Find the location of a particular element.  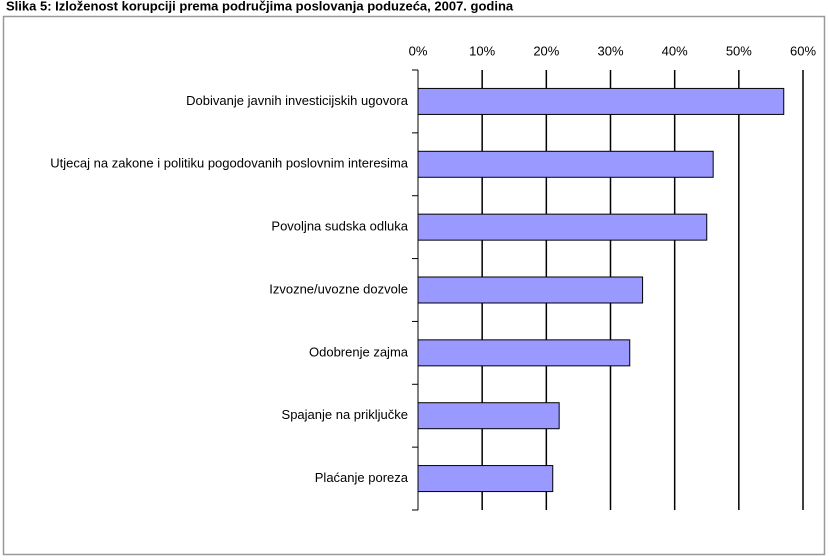

x-tick-label: 50% is located at coordinates (739, 50).